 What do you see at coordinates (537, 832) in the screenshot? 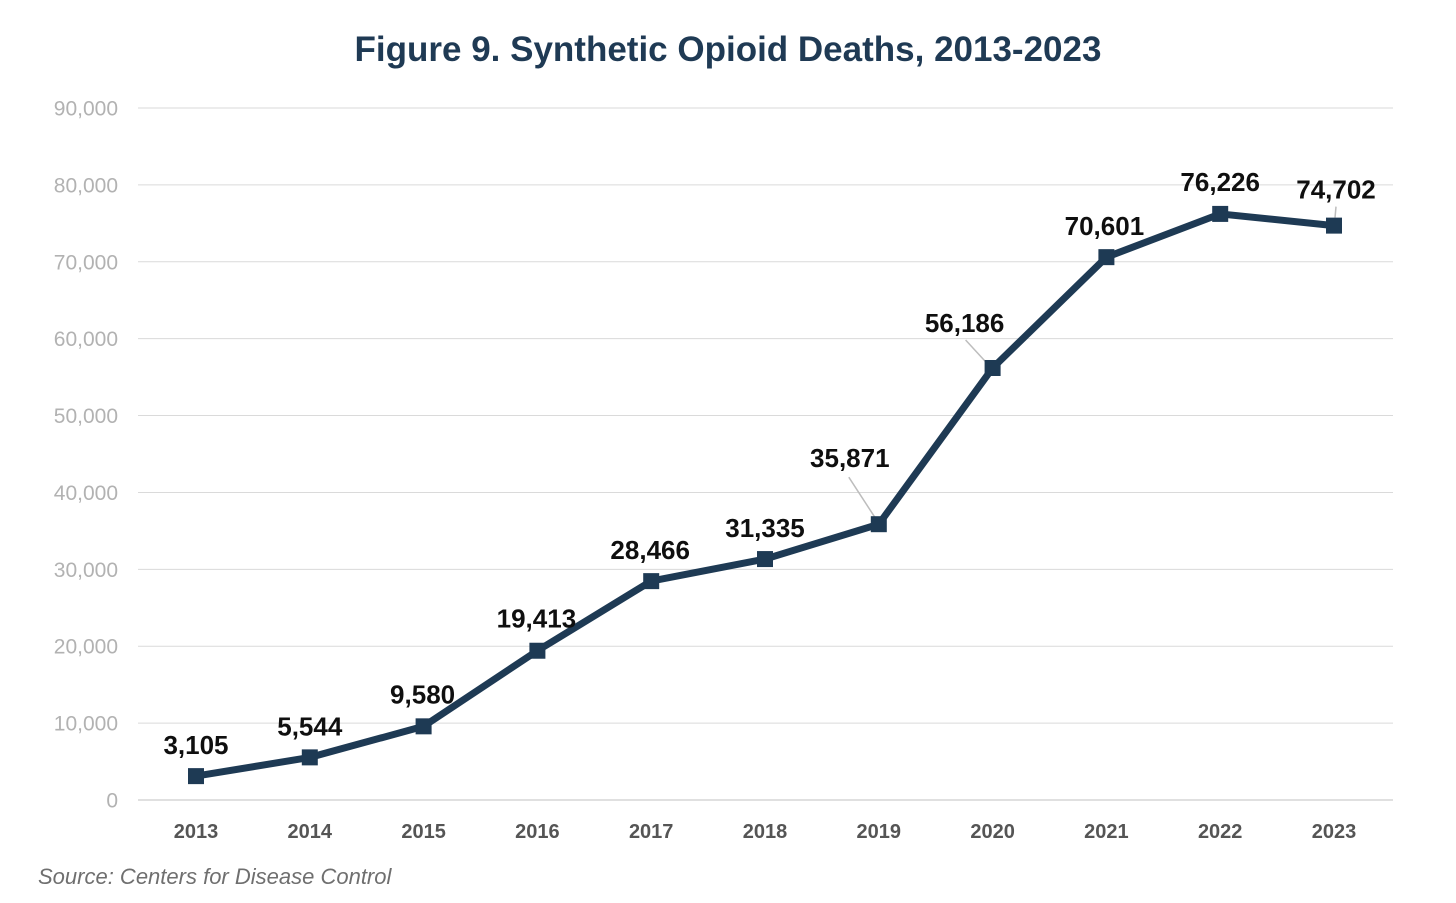
I see `x-tick-label: 2016` at bounding box center [537, 832].